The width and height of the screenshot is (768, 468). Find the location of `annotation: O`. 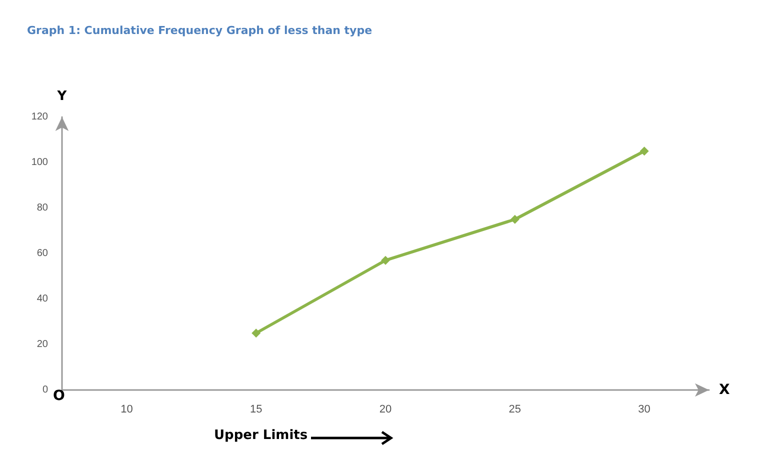

annotation: O is located at coordinates (59, 396).